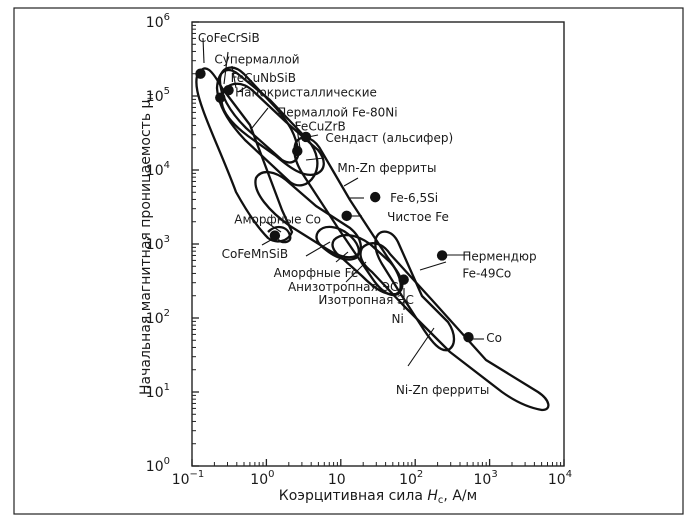 The width and height of the screenshot is (696, 517). What do you see at coordinates (255, 254) in the screenshot?
I see `data-label: CoFeMnSiB` at bounding box center [255, 254].